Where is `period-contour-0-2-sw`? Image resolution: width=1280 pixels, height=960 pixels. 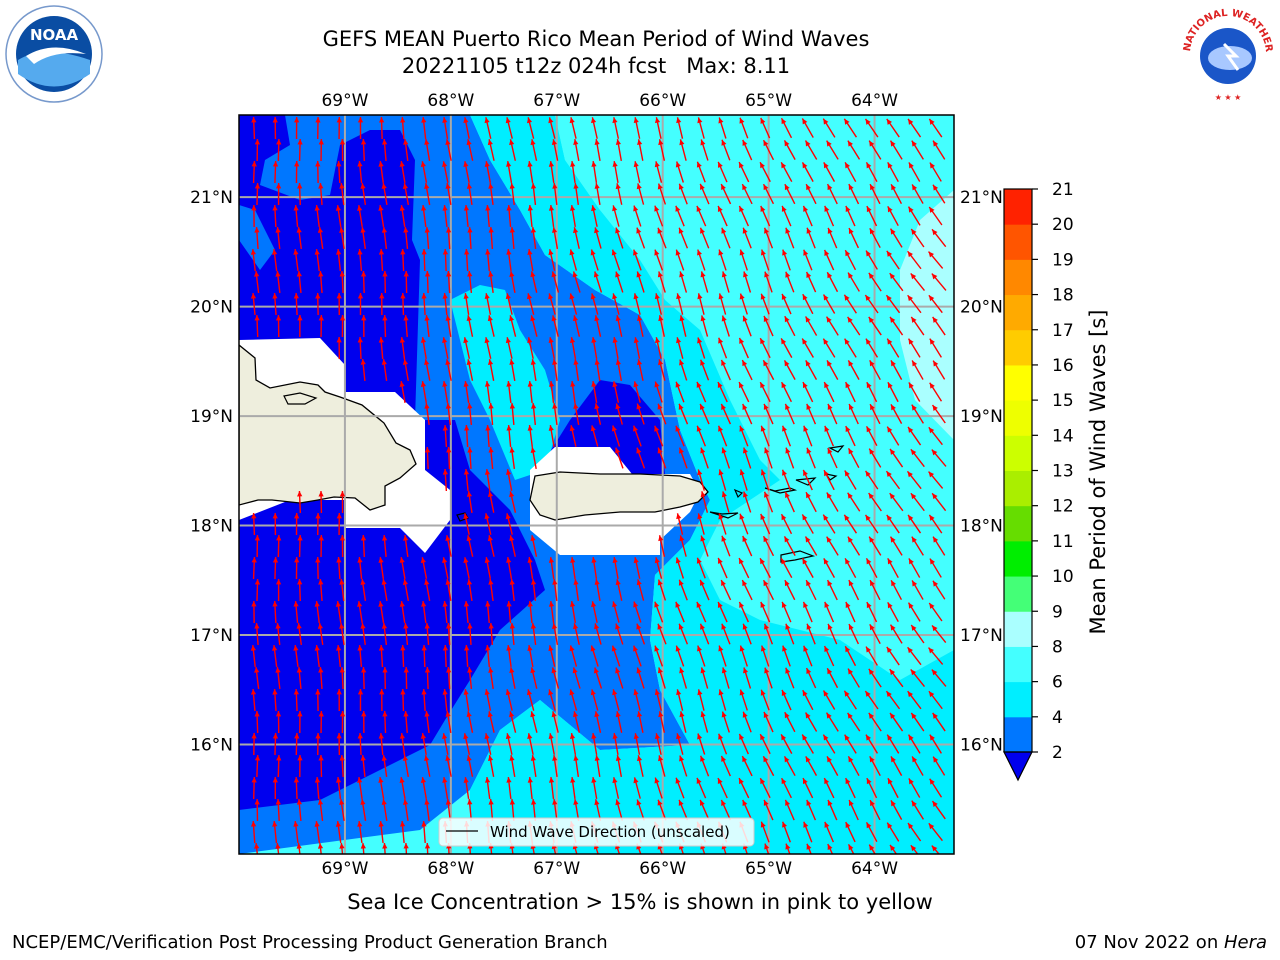 period-contour-0-2-sw is located at coordinates (392, 615).